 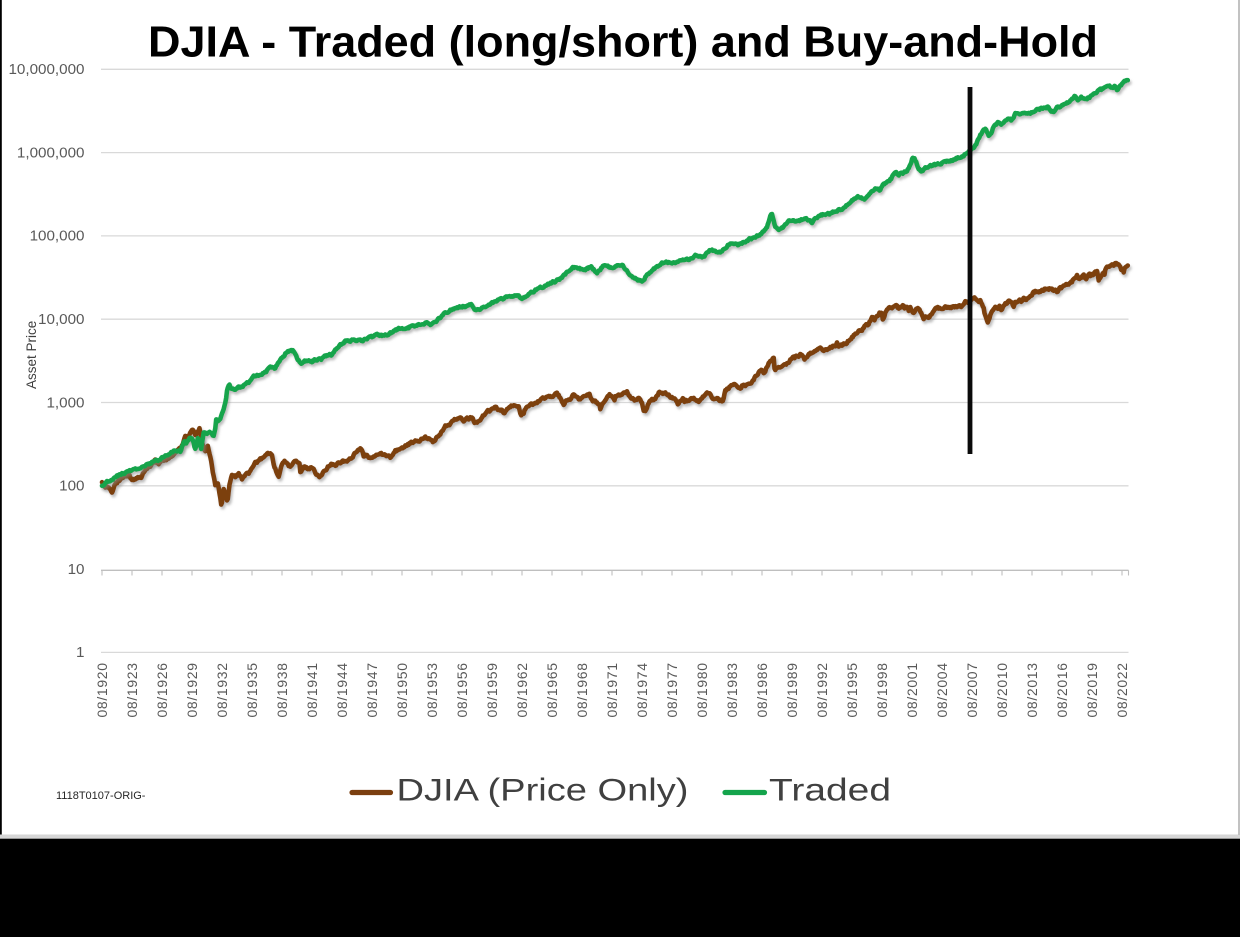 I want to click on svg-text: 08/1986, so click(x=762, y=690).